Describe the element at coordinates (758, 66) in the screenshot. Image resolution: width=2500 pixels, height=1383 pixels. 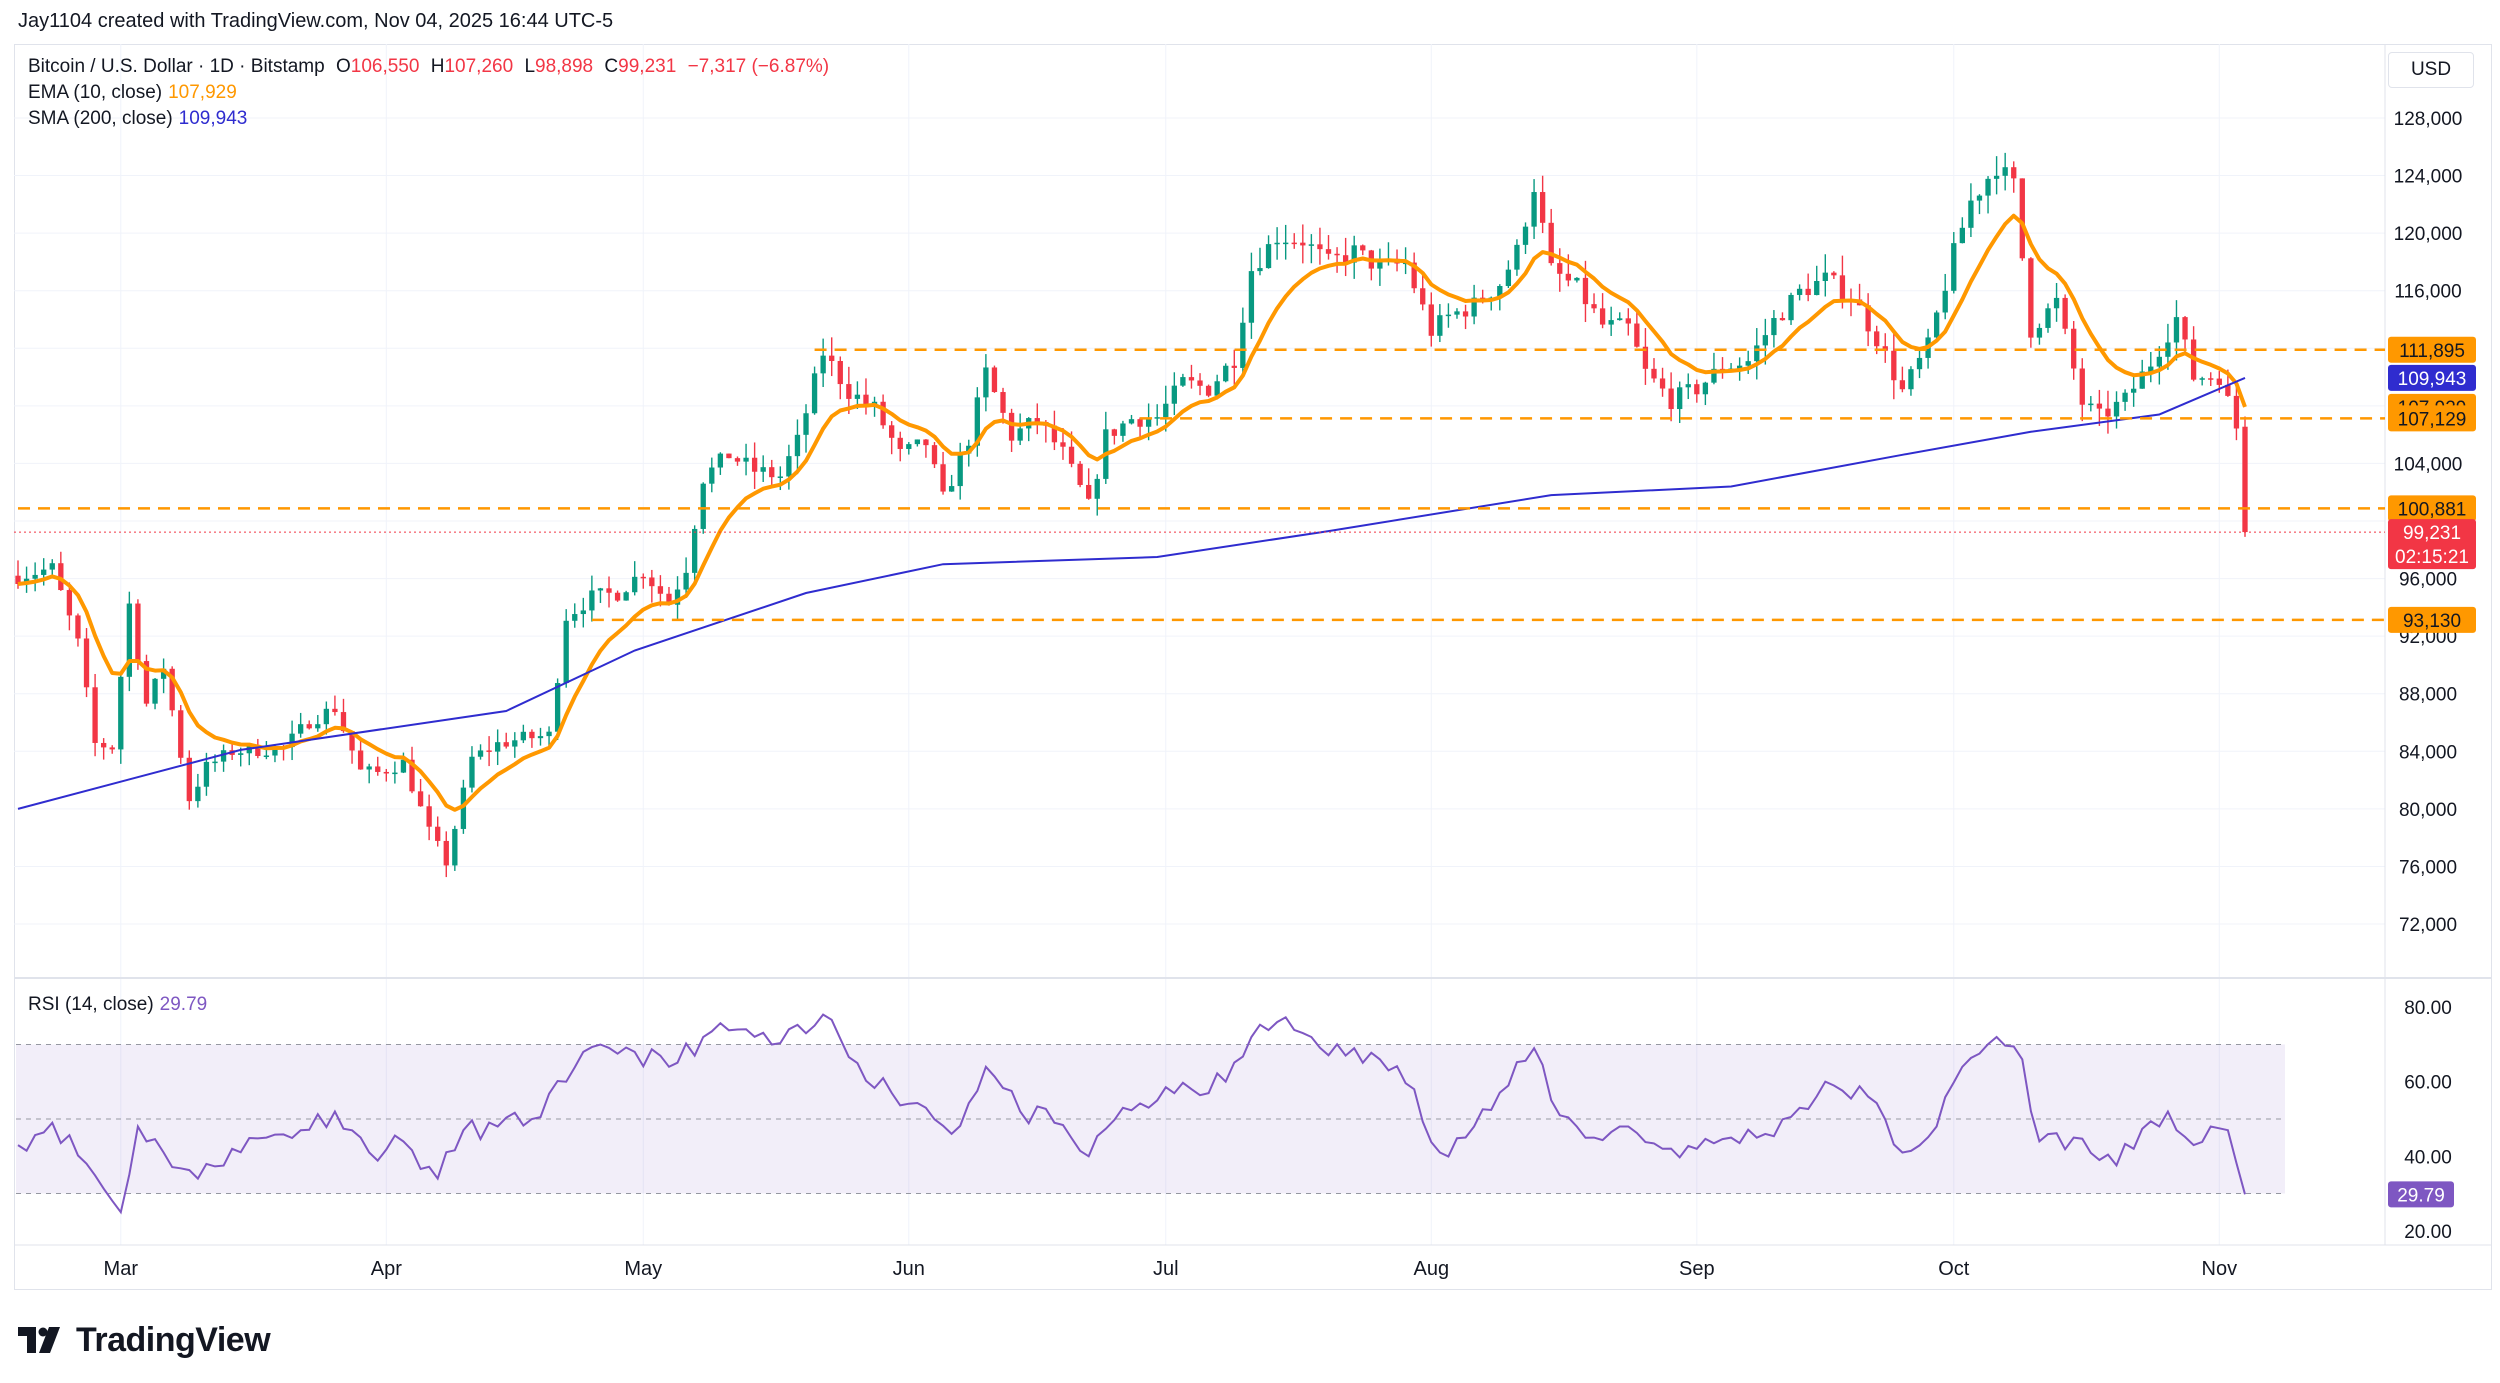
I see `change-value: −7,317 (−6.87%)` at that location.